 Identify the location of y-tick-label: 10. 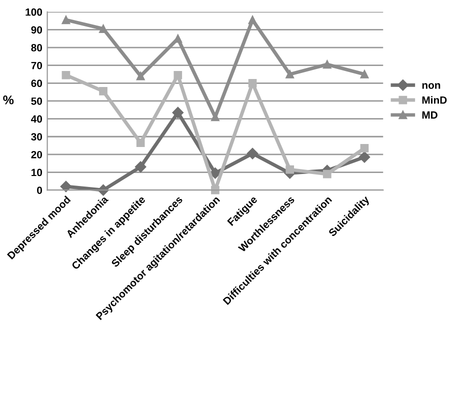
(37, 172).